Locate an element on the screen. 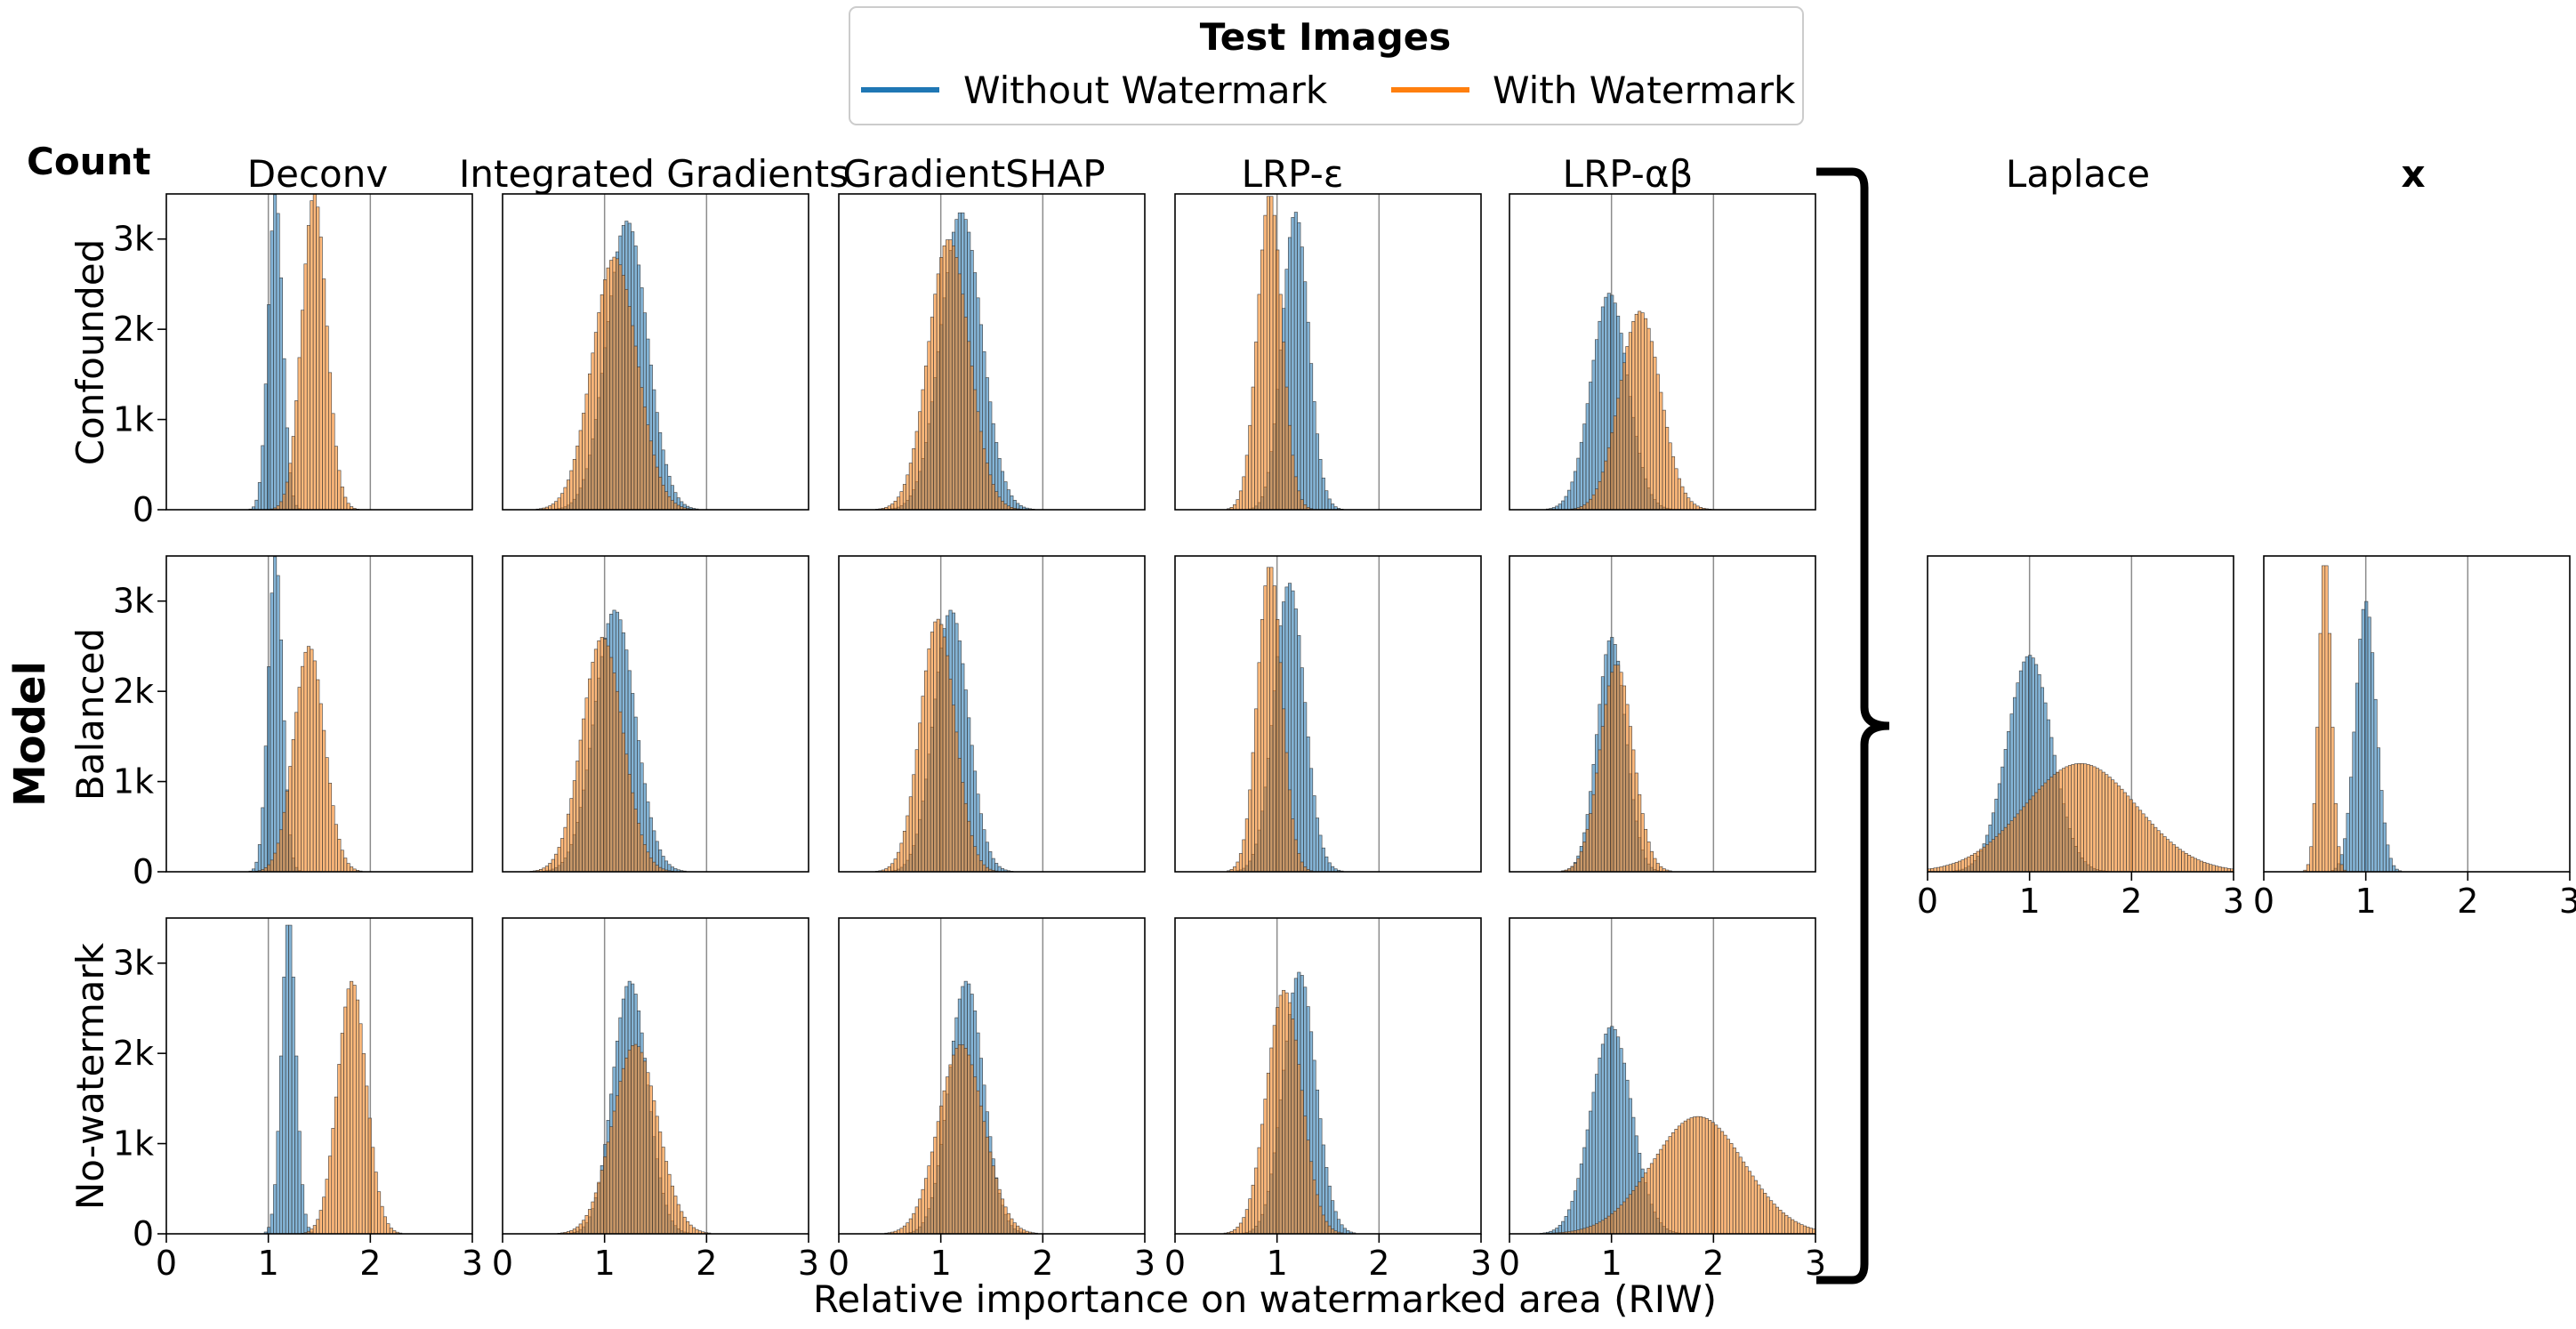  x-tick-label: 0 is located at coordinates (2263, 901).